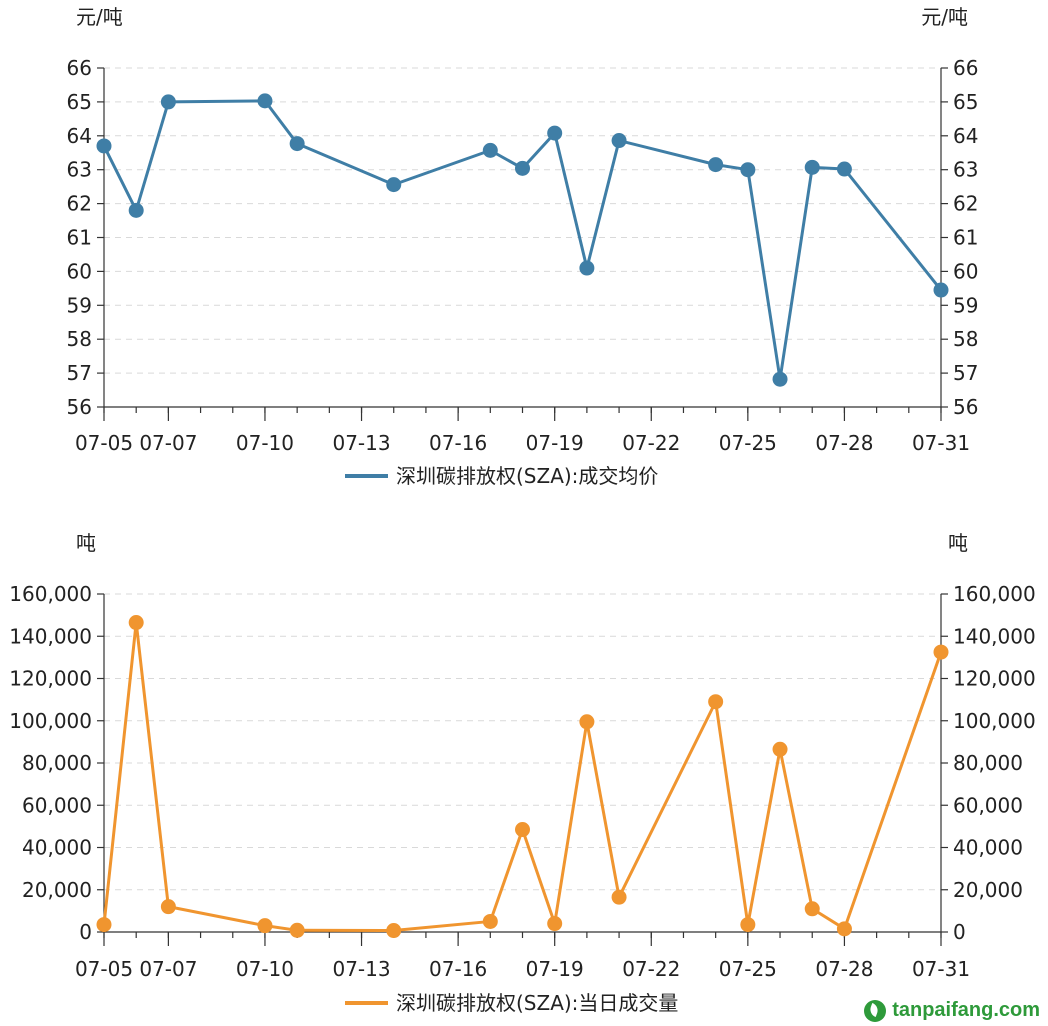 This screenshot has height=1026, width=1048. Describe the element at coordinates (79, 373) in the screenshot. I see `y-tick-label-left: 57` at that location.